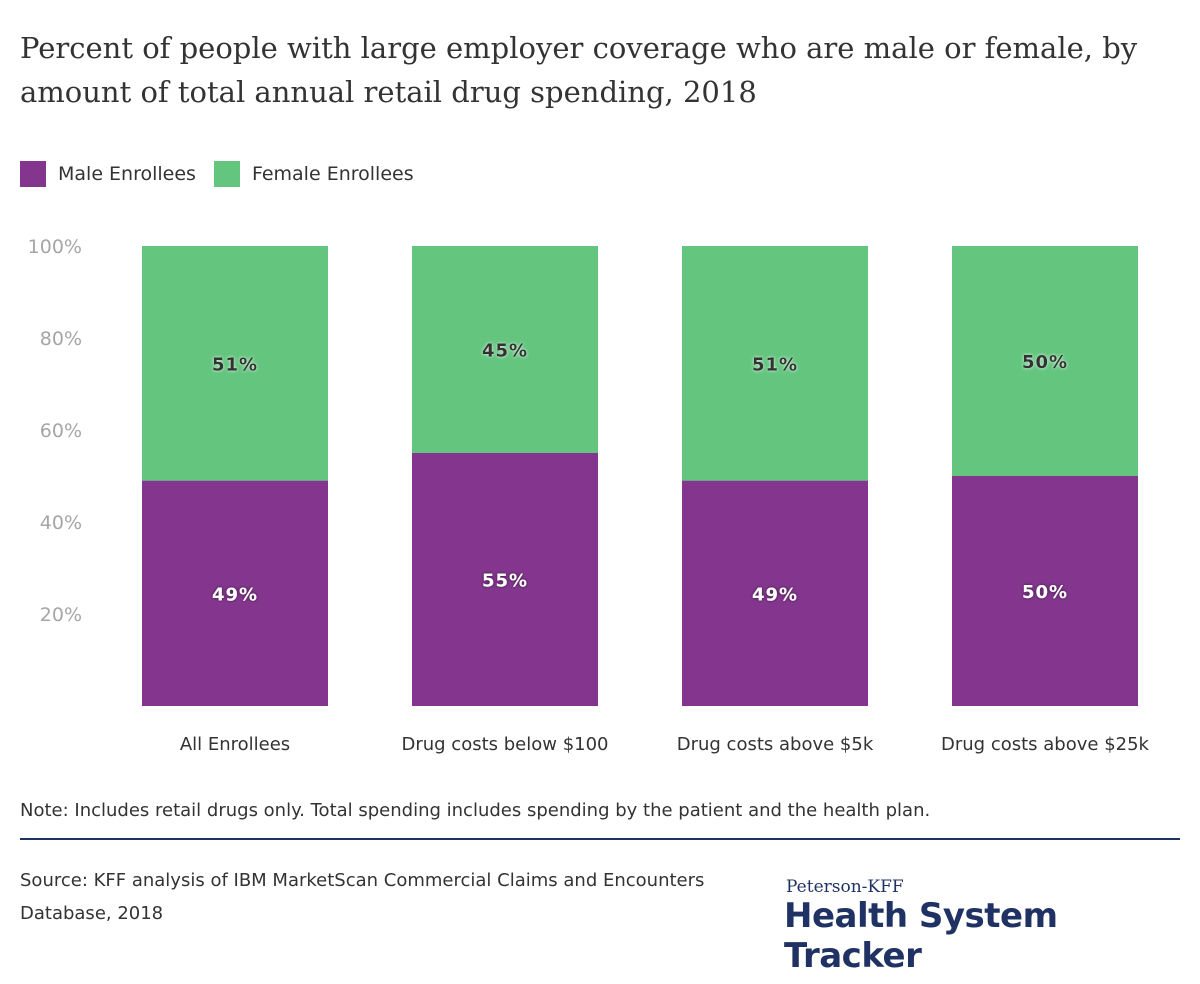 The height and width of the screenshot is (984, 1200). What do you see at coordinates (61, 431) in the screenshot?
I see `y-tick-label: 60%` at bounding box center [61, 431].